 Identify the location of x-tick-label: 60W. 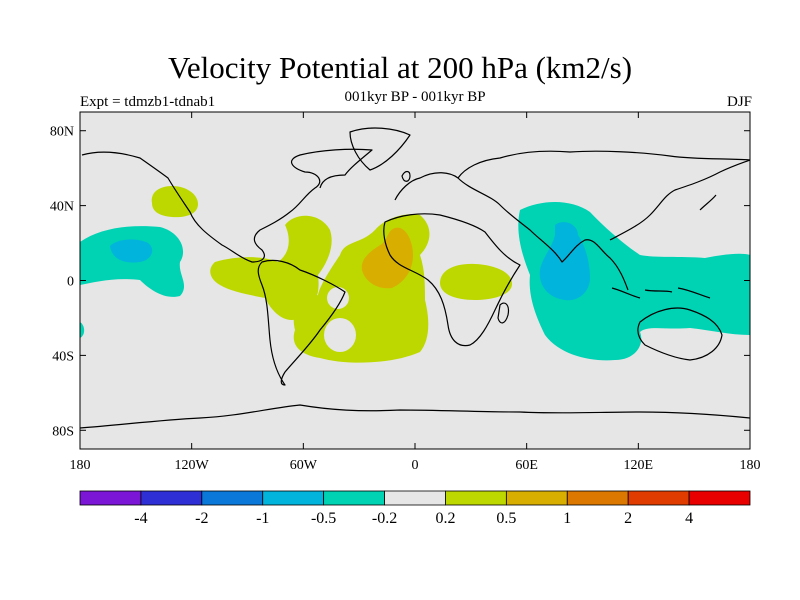
(304, 465).